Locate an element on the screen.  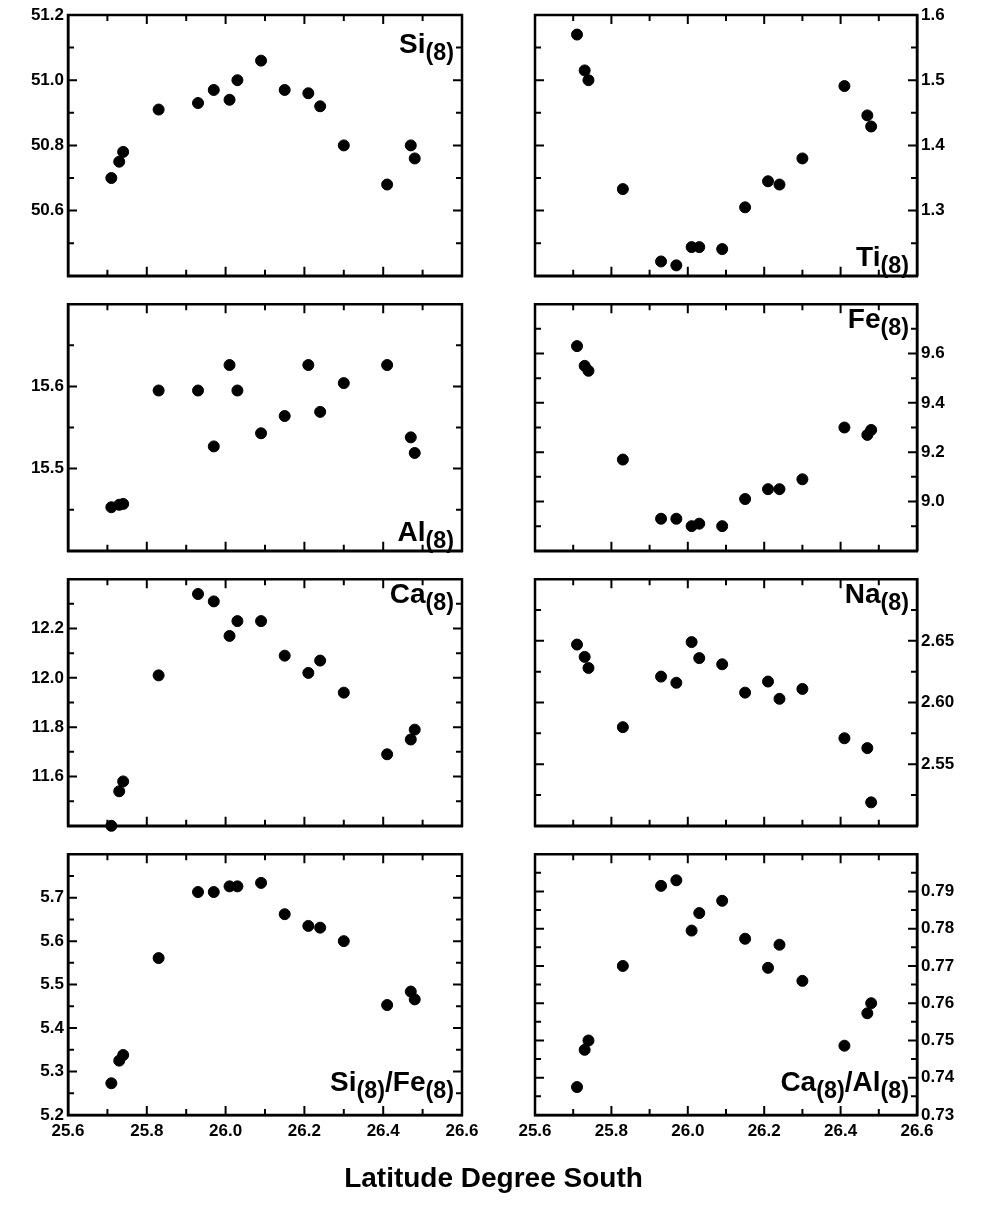
y-tick-label: 1.3 is located at coordinates (933, 210).